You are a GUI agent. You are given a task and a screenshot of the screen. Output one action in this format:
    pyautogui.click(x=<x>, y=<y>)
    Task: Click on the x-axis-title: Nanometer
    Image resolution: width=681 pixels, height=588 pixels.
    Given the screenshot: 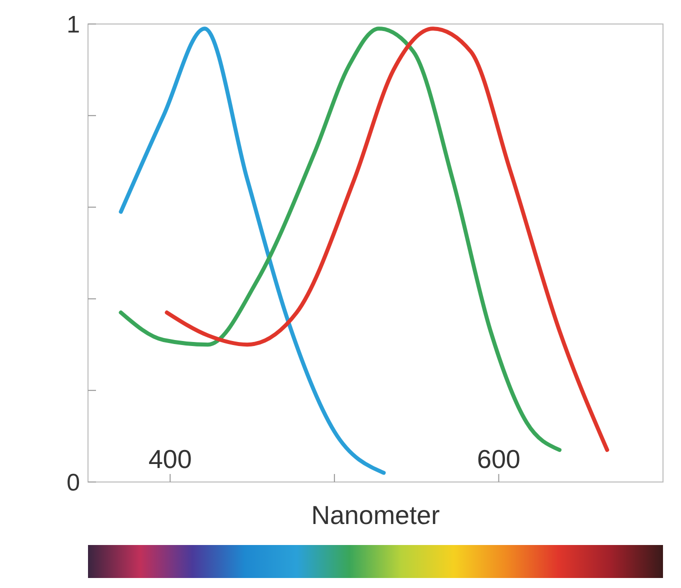 What is the action you would take?
    pyautogui.click(x=375, y=515)
    